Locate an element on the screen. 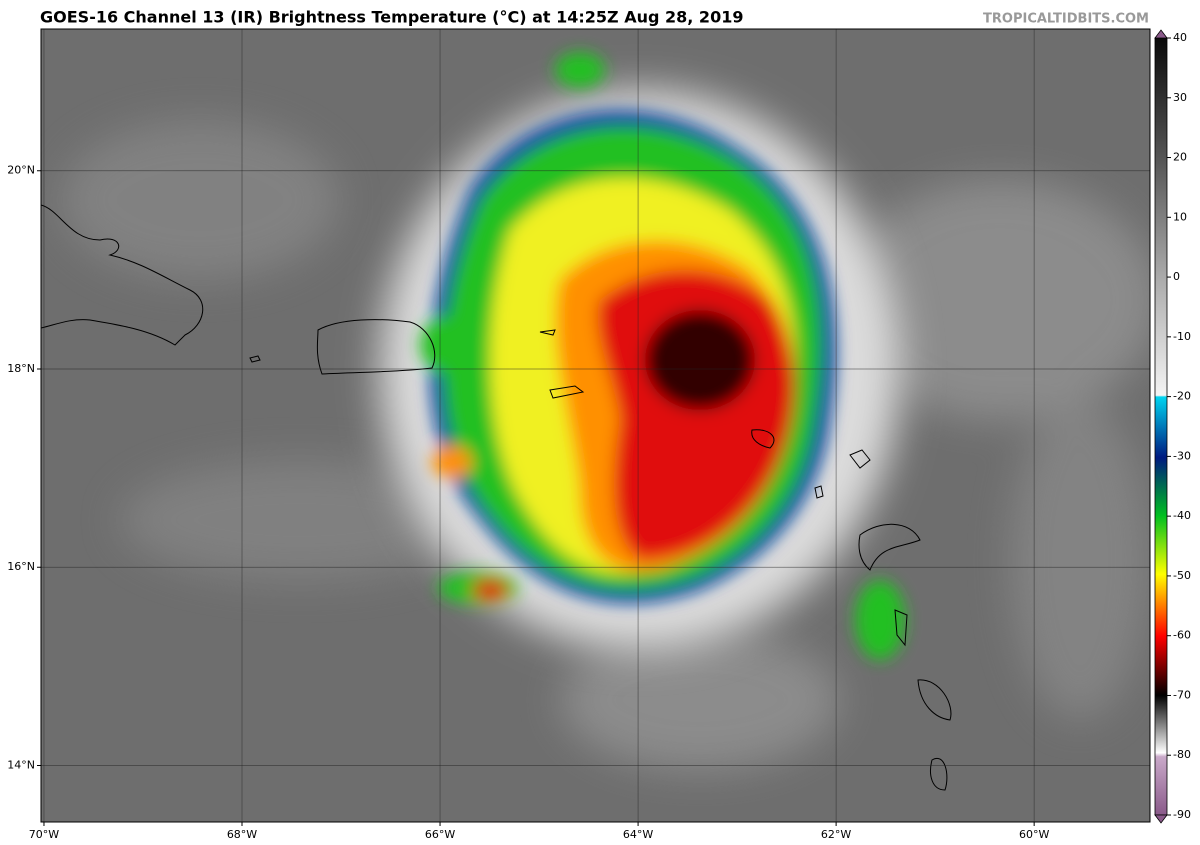 The image size is (1200, 845). colorbar-tick-label: -30 is located at coordinates (1182, 455).